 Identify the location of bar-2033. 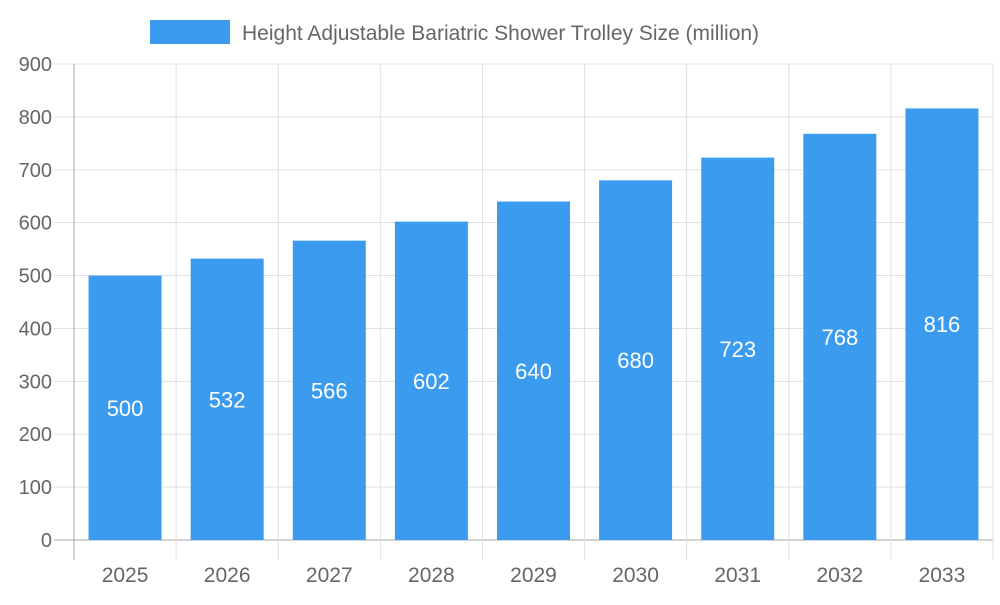
(942, 324).